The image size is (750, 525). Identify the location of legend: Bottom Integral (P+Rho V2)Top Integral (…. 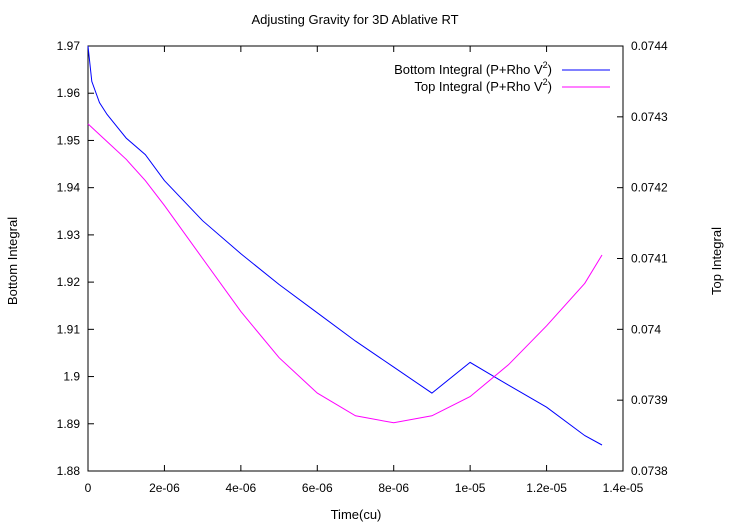
(502, 77).